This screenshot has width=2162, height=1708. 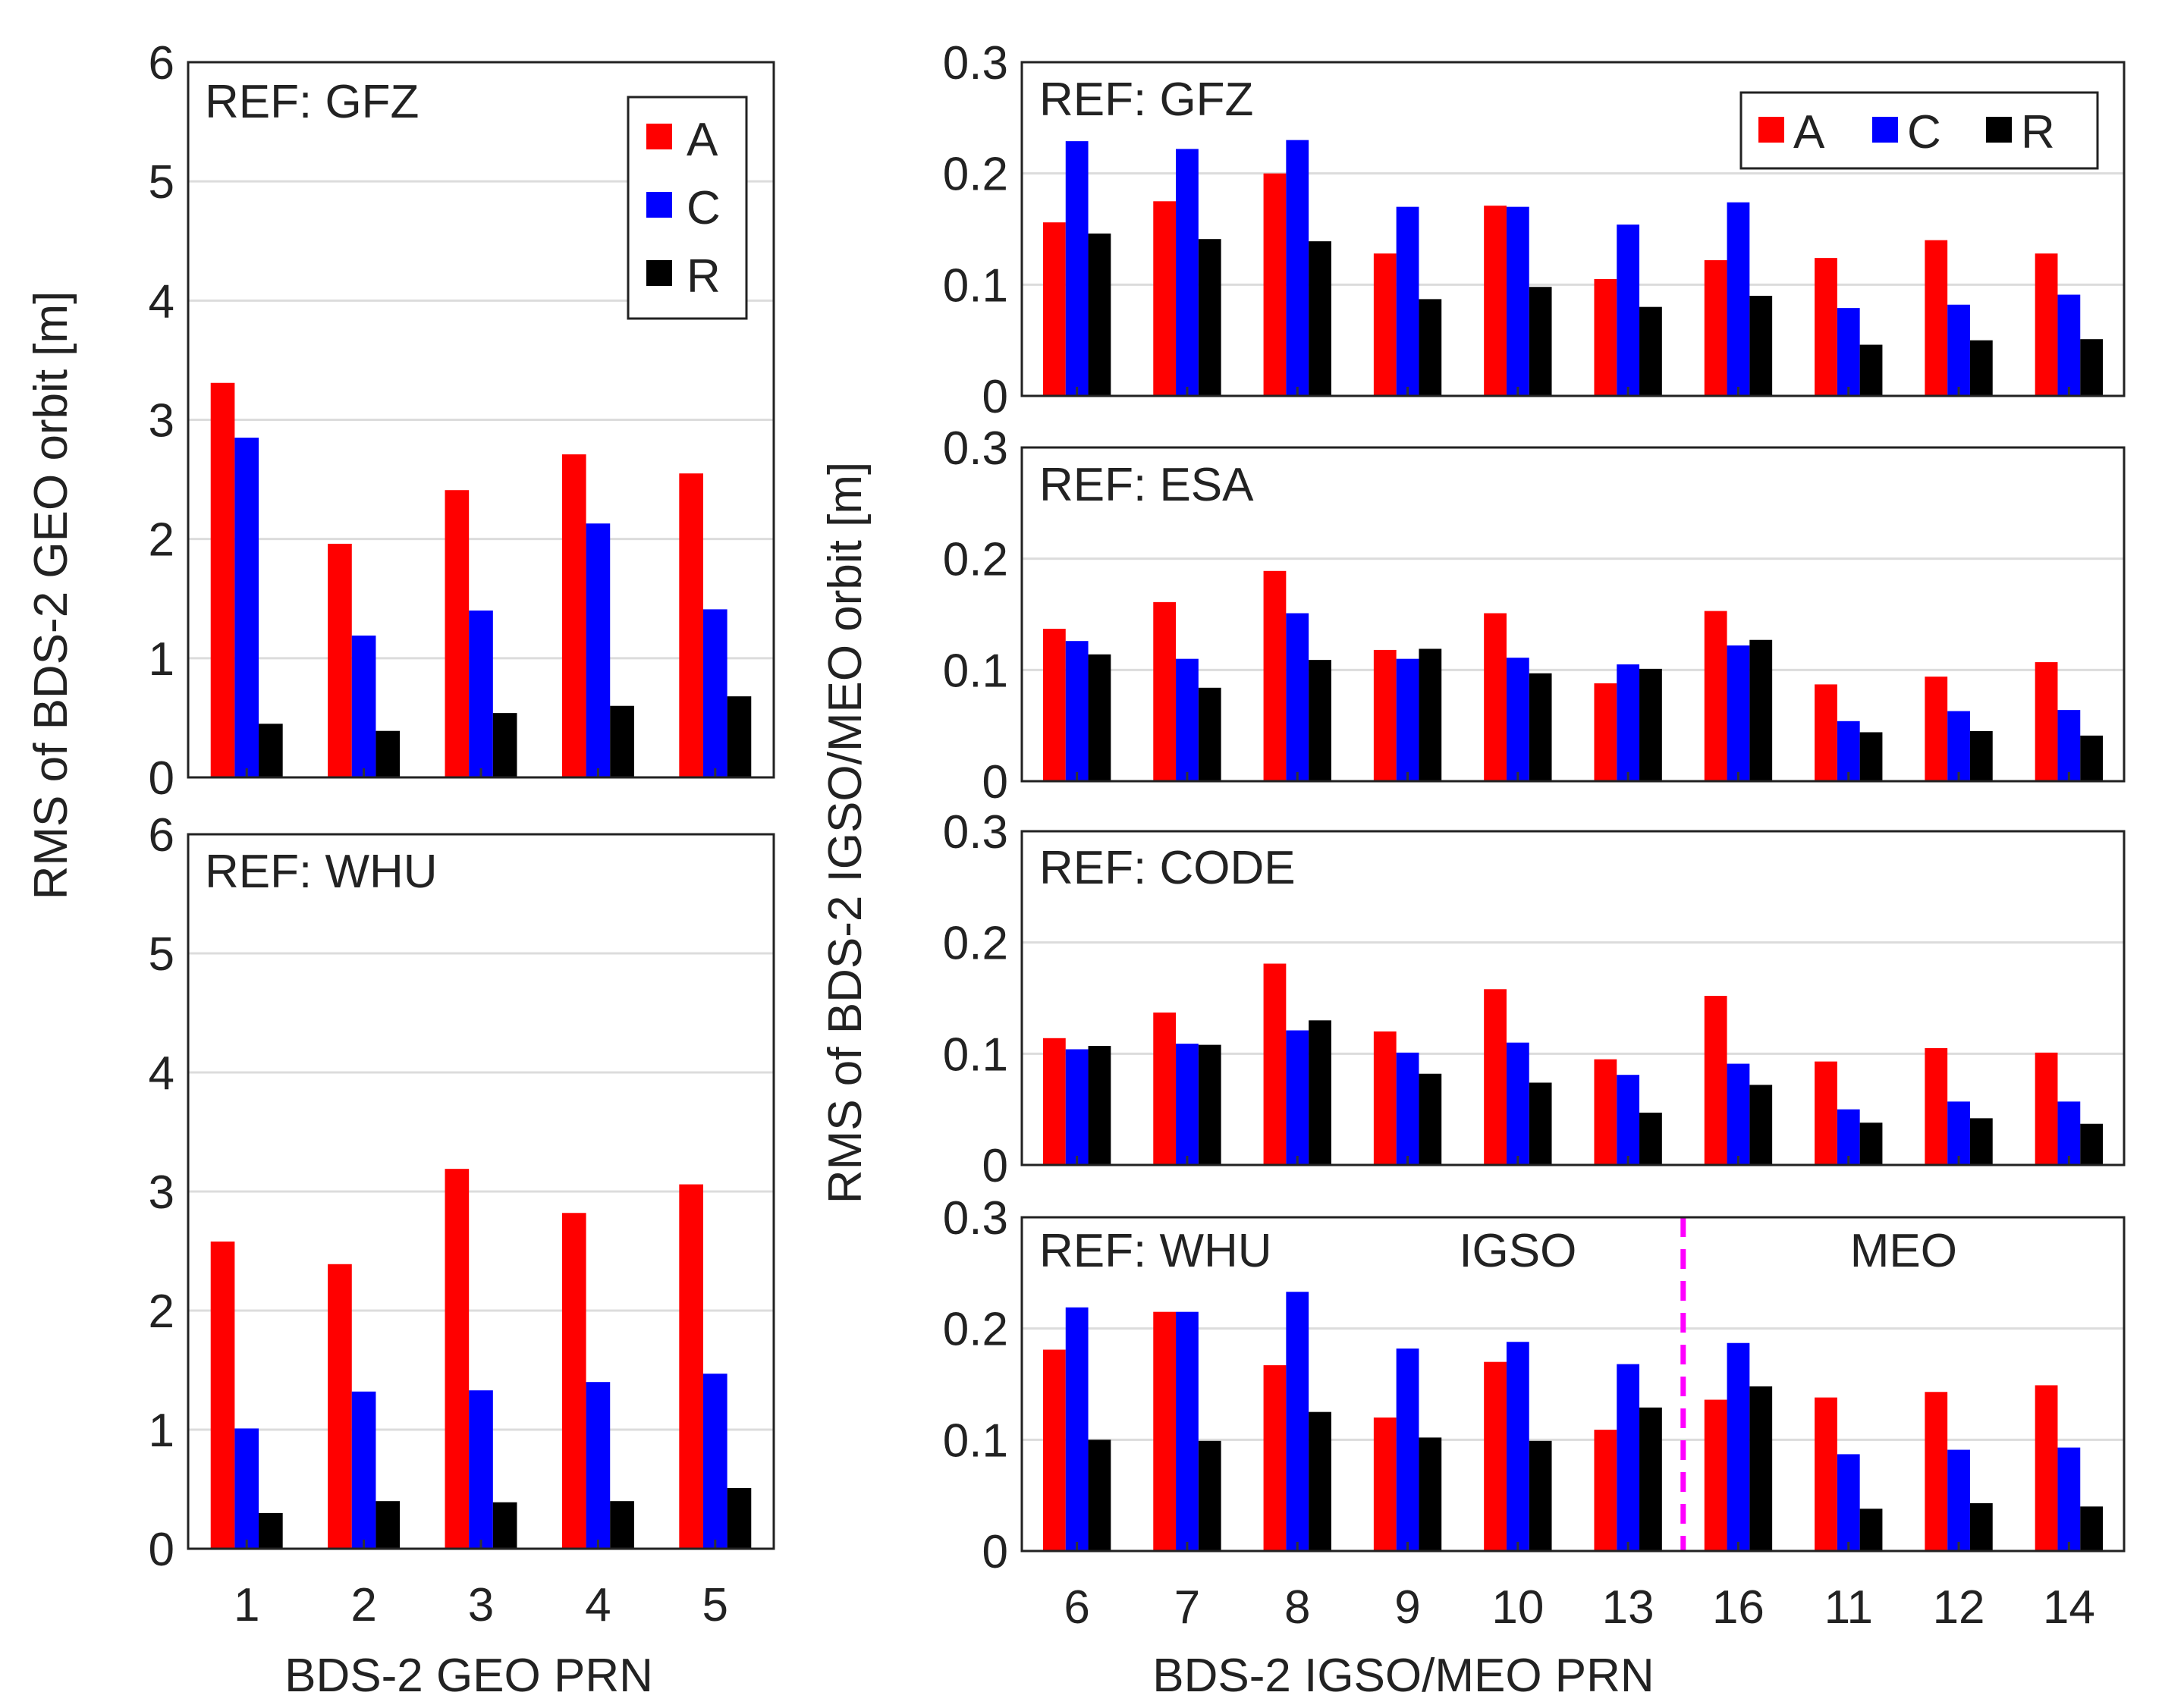 What do you see at coordinates (598, 1605) in the screenshot?
I see `x-tick-label: 4` at bounding box center [598, 1605].